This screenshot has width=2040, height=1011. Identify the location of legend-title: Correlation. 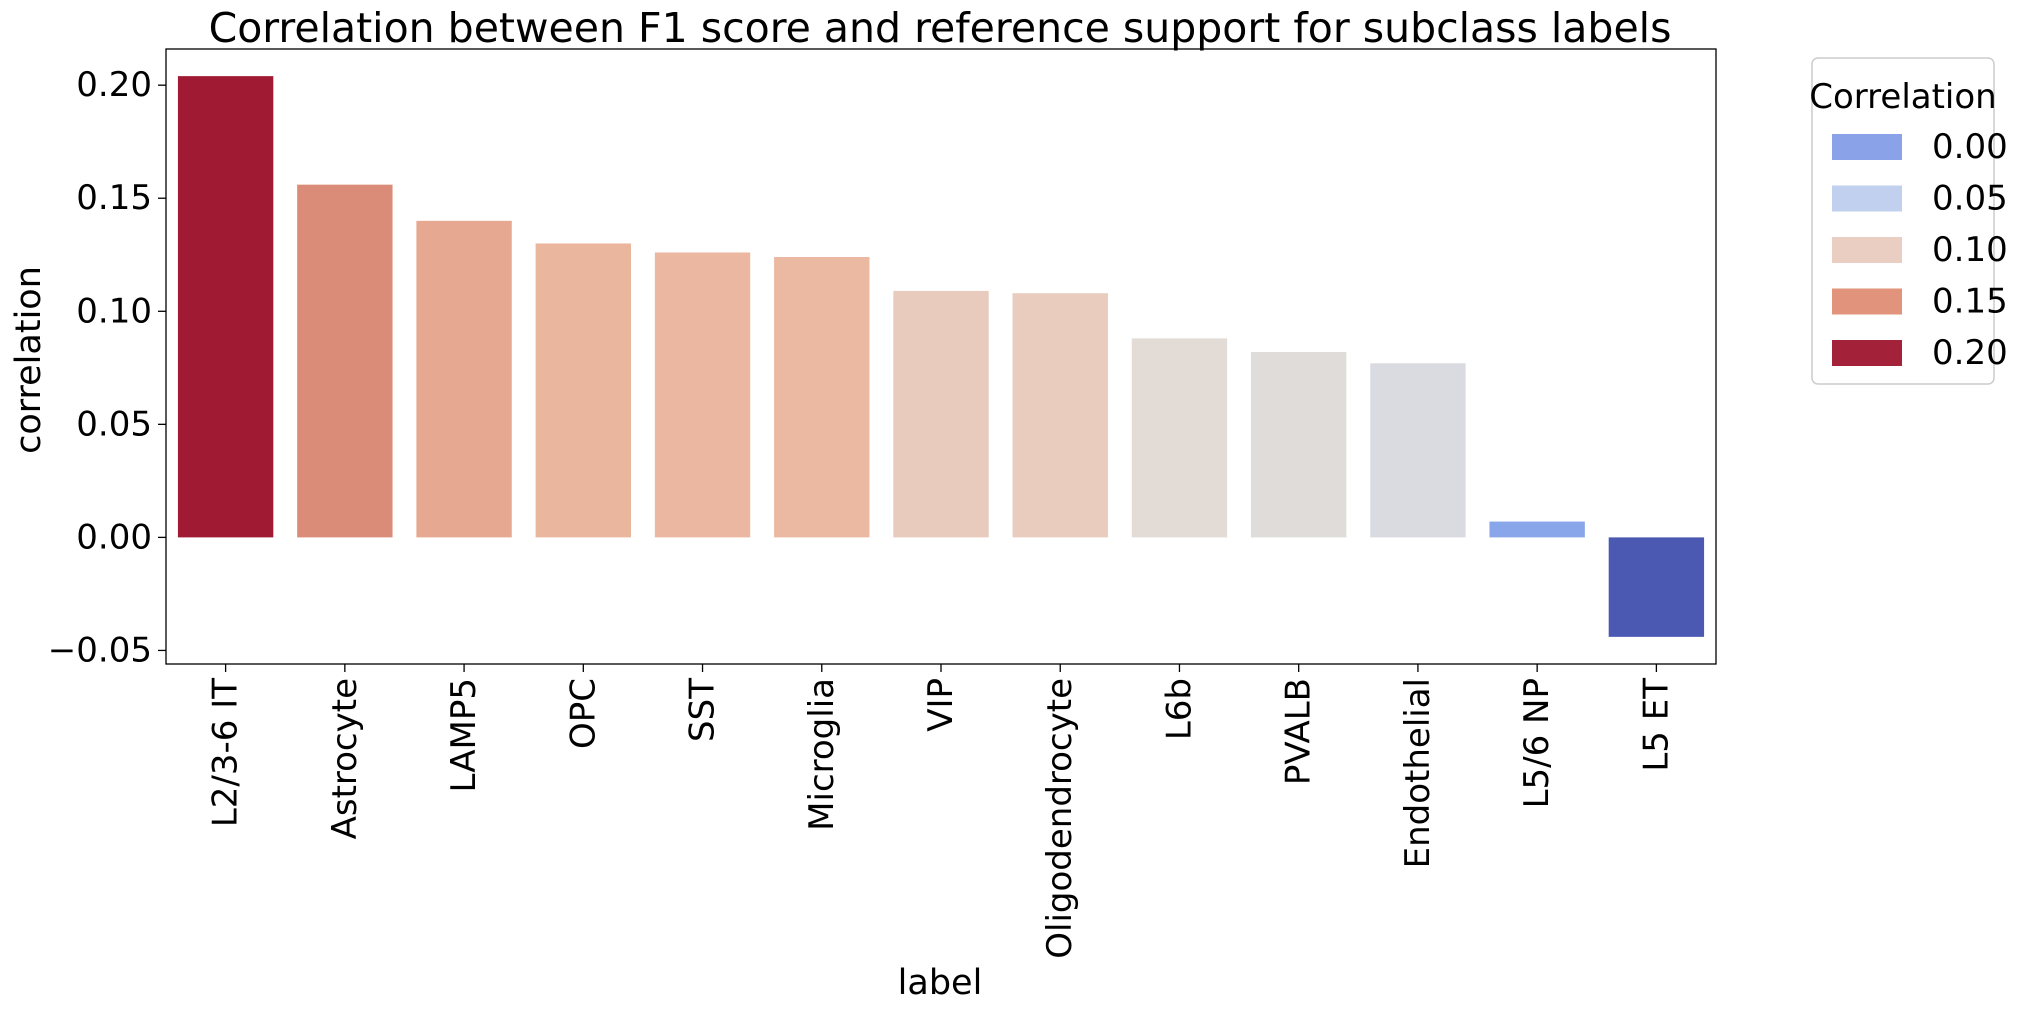
(1902, 97).